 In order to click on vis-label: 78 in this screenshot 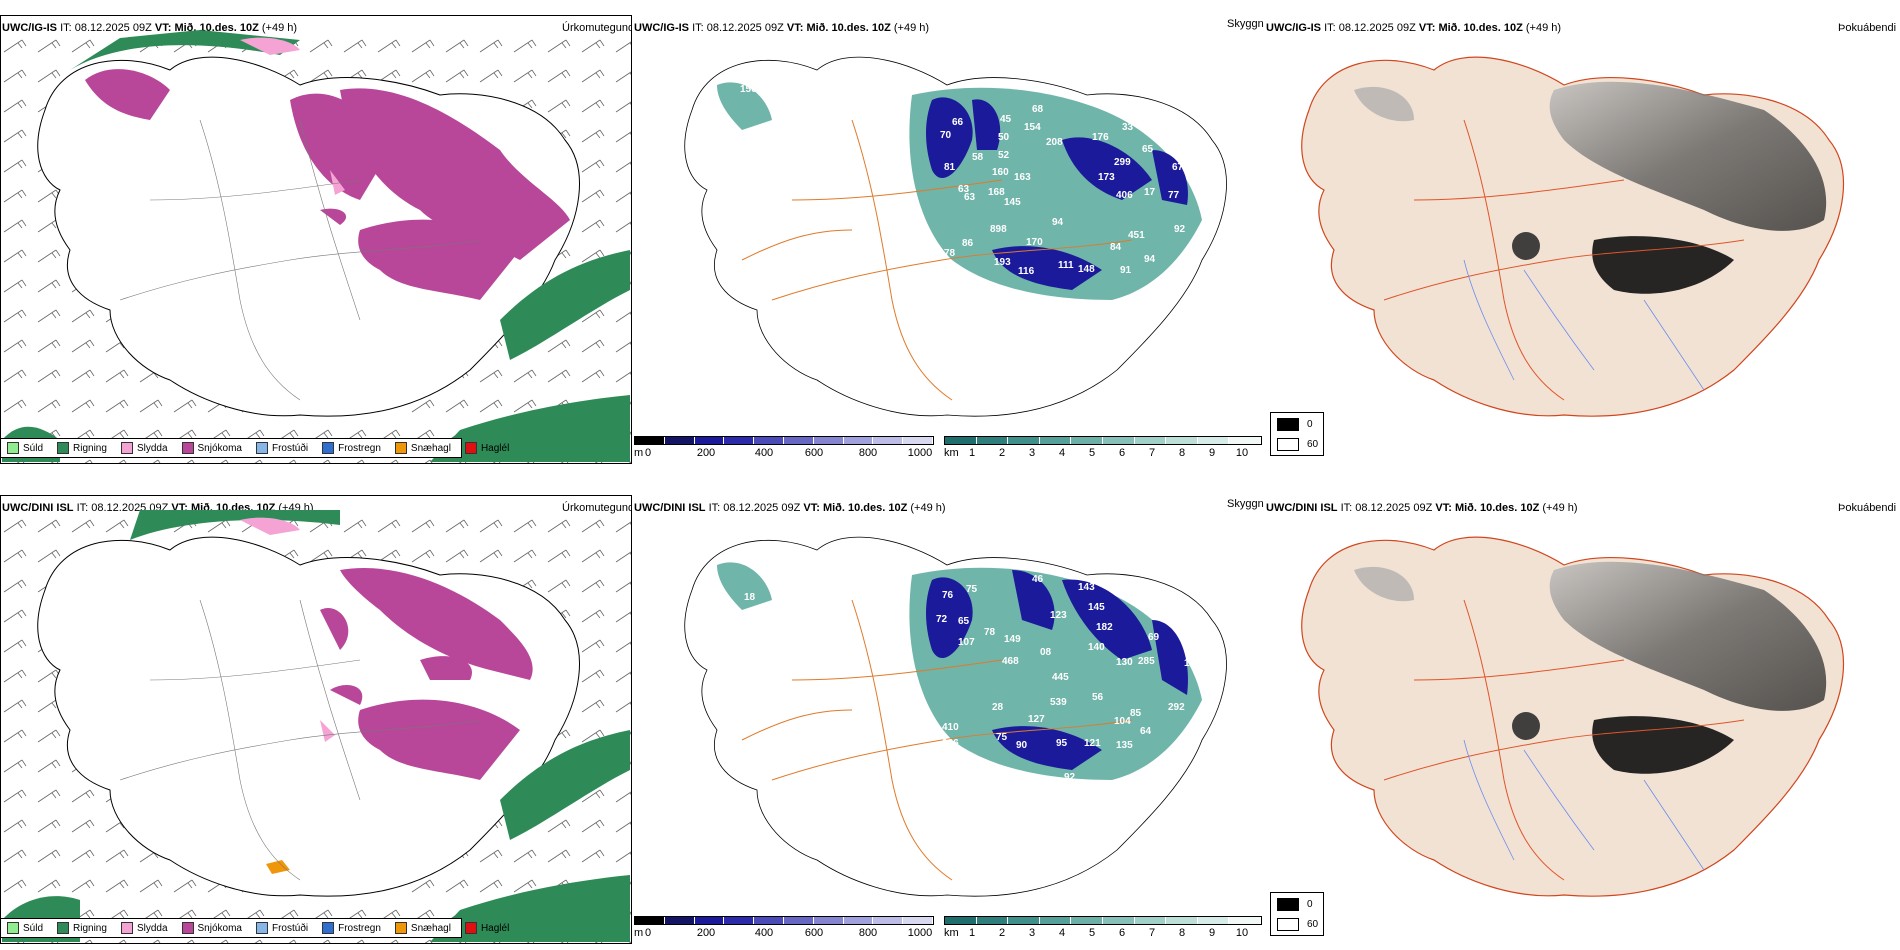, I will do `click(990, 632)`.